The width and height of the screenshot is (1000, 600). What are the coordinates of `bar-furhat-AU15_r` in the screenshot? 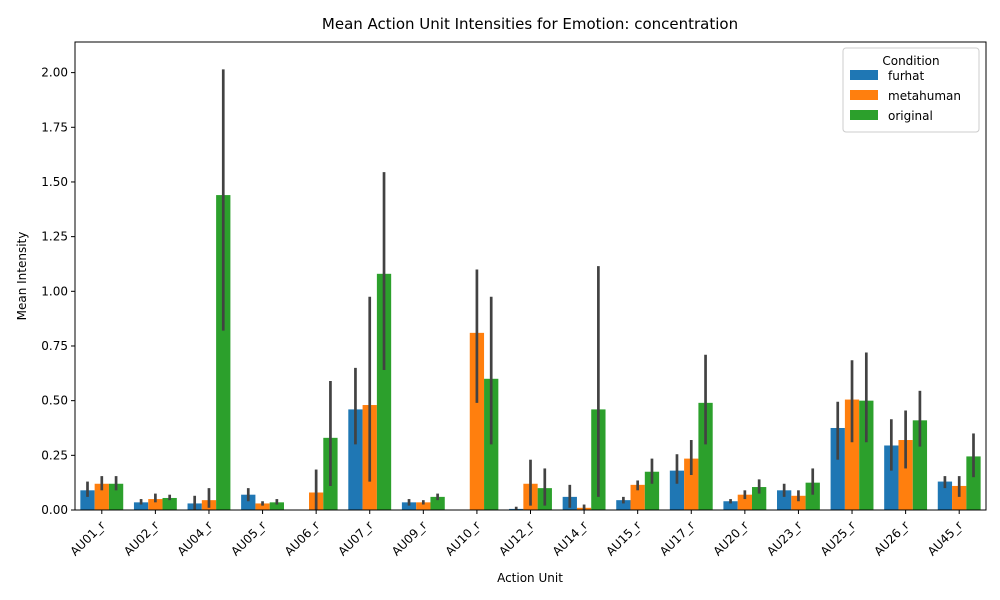 It's located at (623, 505).